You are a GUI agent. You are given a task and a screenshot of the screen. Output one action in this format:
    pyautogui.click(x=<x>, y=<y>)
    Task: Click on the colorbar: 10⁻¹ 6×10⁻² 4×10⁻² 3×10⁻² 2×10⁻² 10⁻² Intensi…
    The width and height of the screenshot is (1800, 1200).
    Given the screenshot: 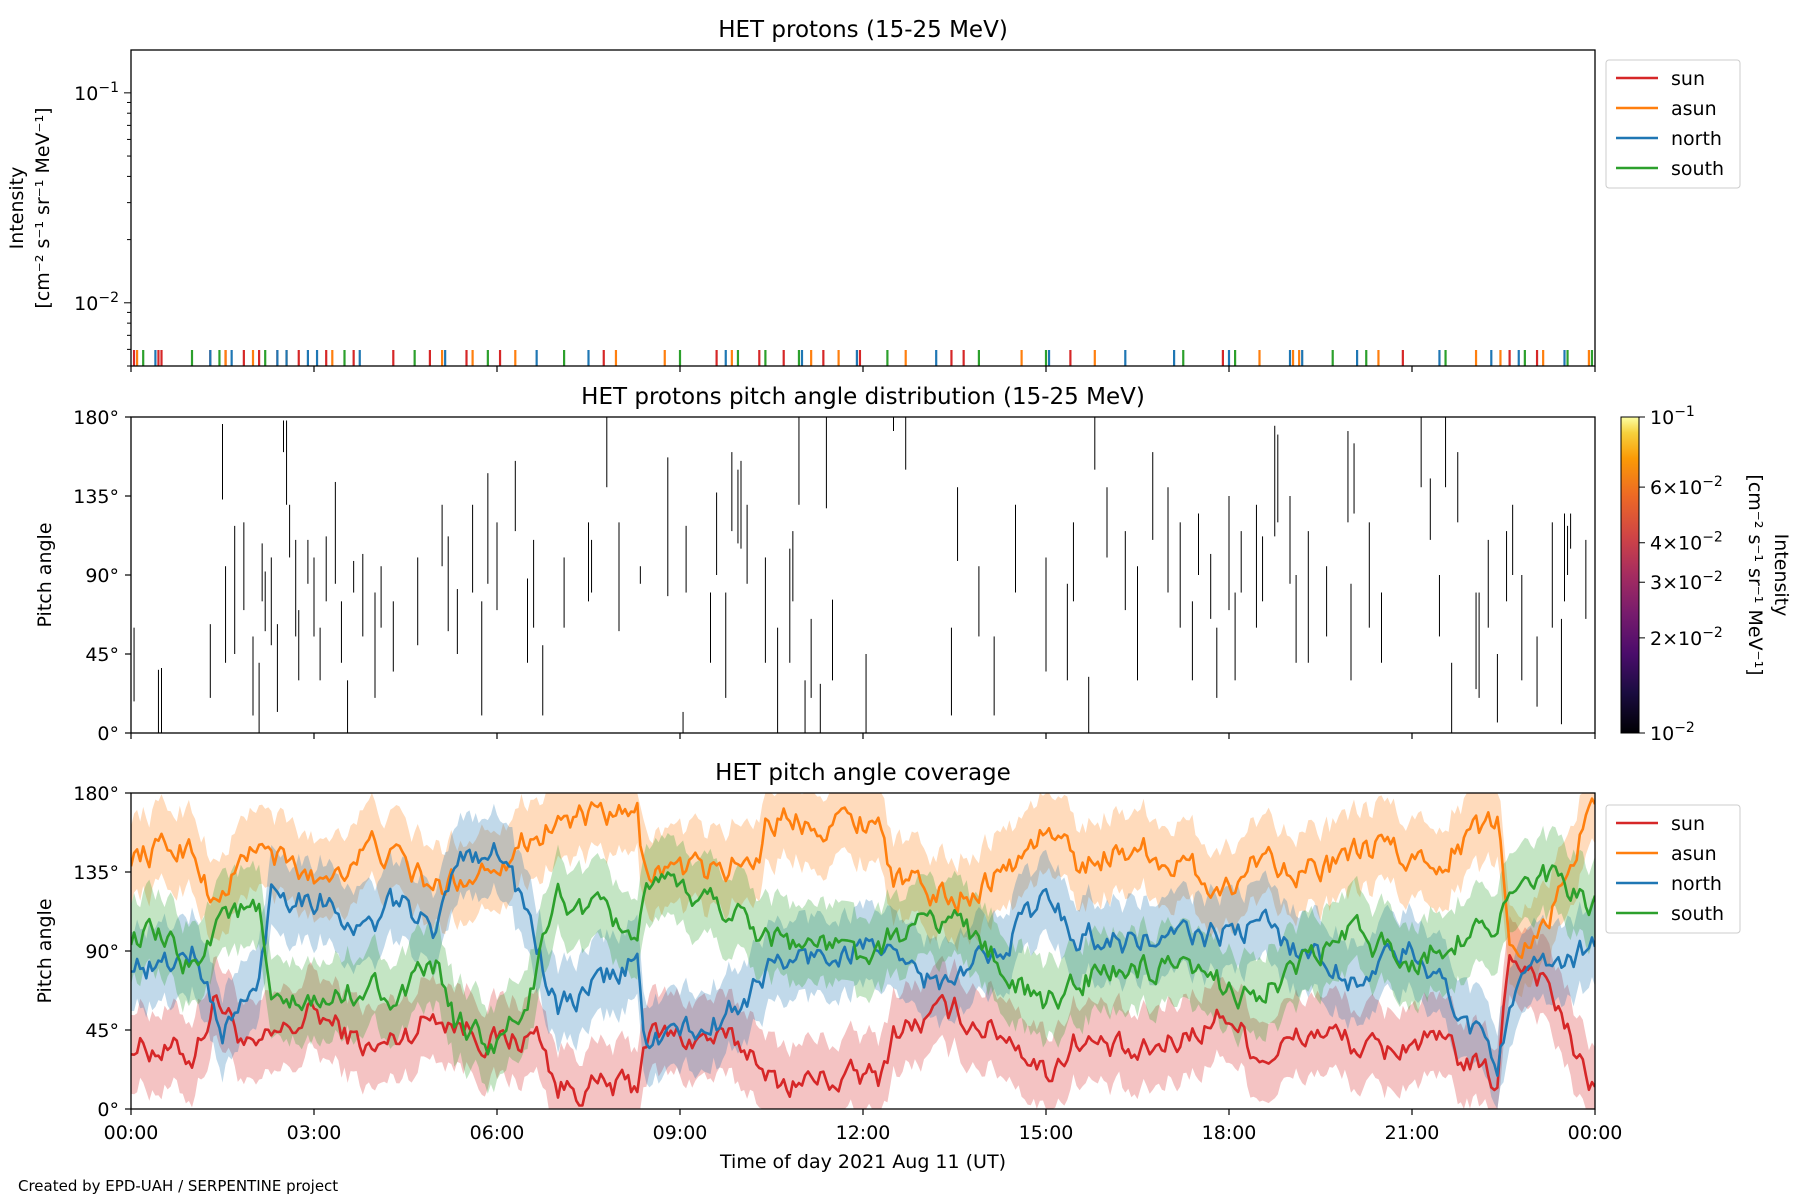 What is the action you would take?
    pyautogui.click(x=1706, y=574)
    